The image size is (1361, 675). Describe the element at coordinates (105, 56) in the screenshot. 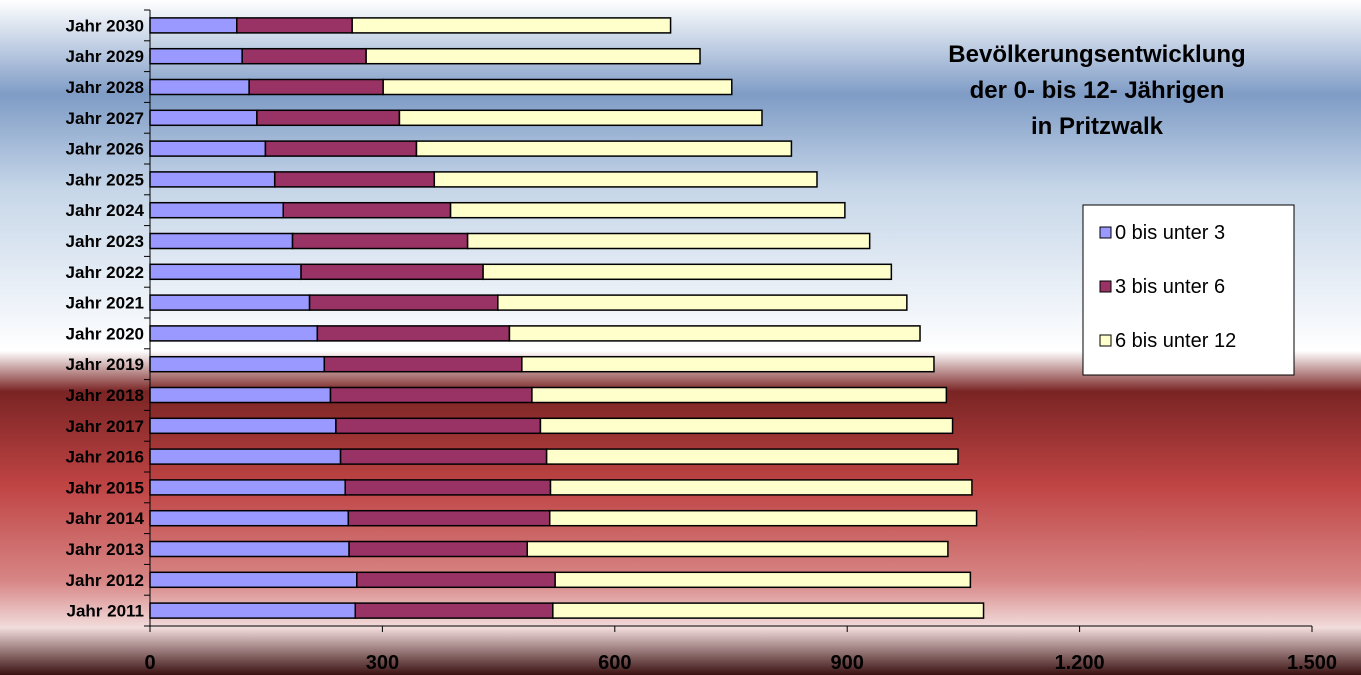

I see `category-label: Jahr 2029` at that location.